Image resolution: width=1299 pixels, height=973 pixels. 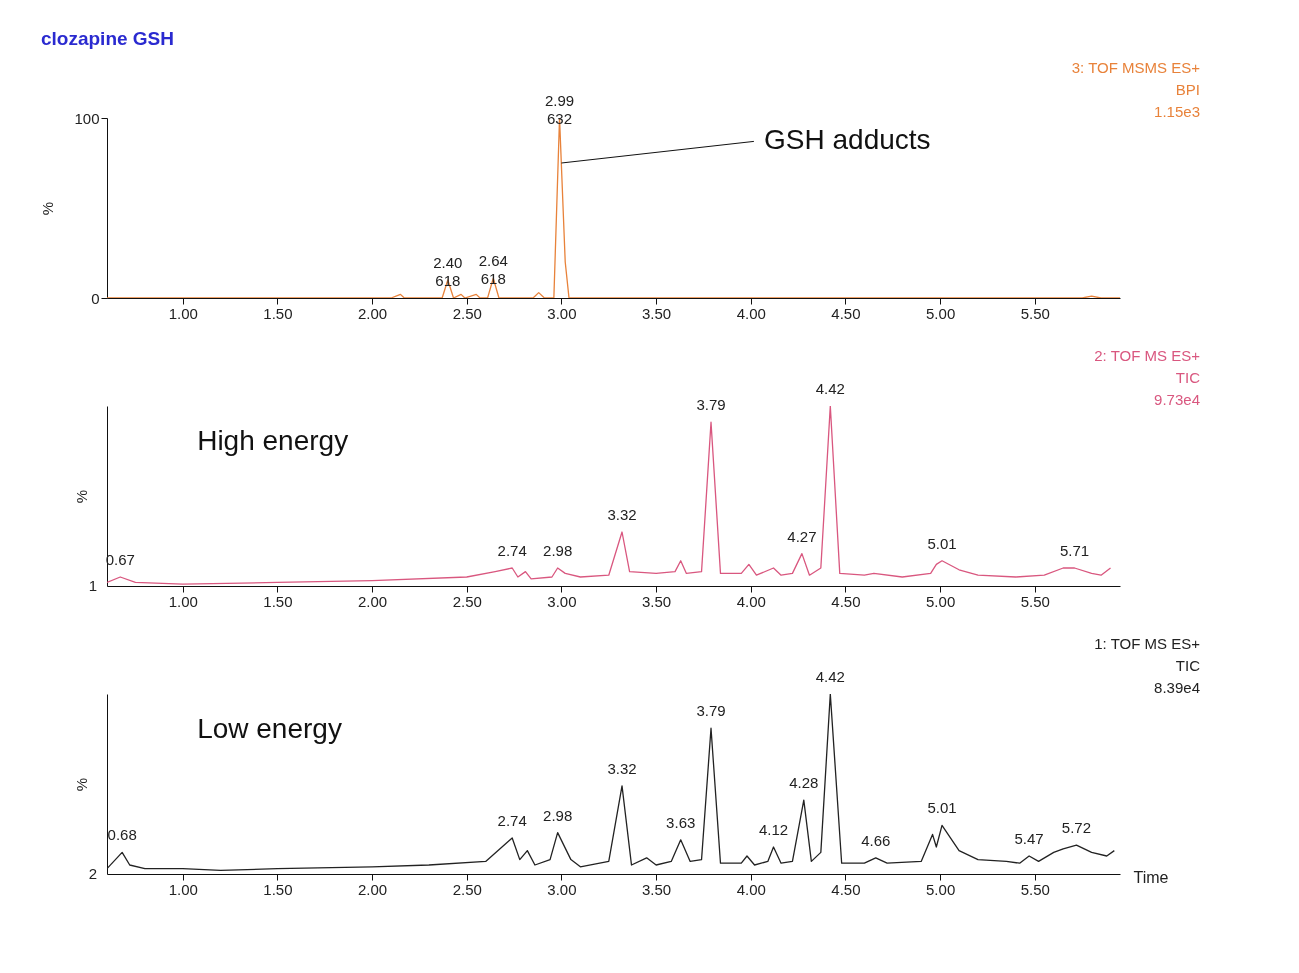 What do you see at coordinates (804, 783) in the screenshot?
I see `annotation: 4.28` at bounding box center [804, 783].